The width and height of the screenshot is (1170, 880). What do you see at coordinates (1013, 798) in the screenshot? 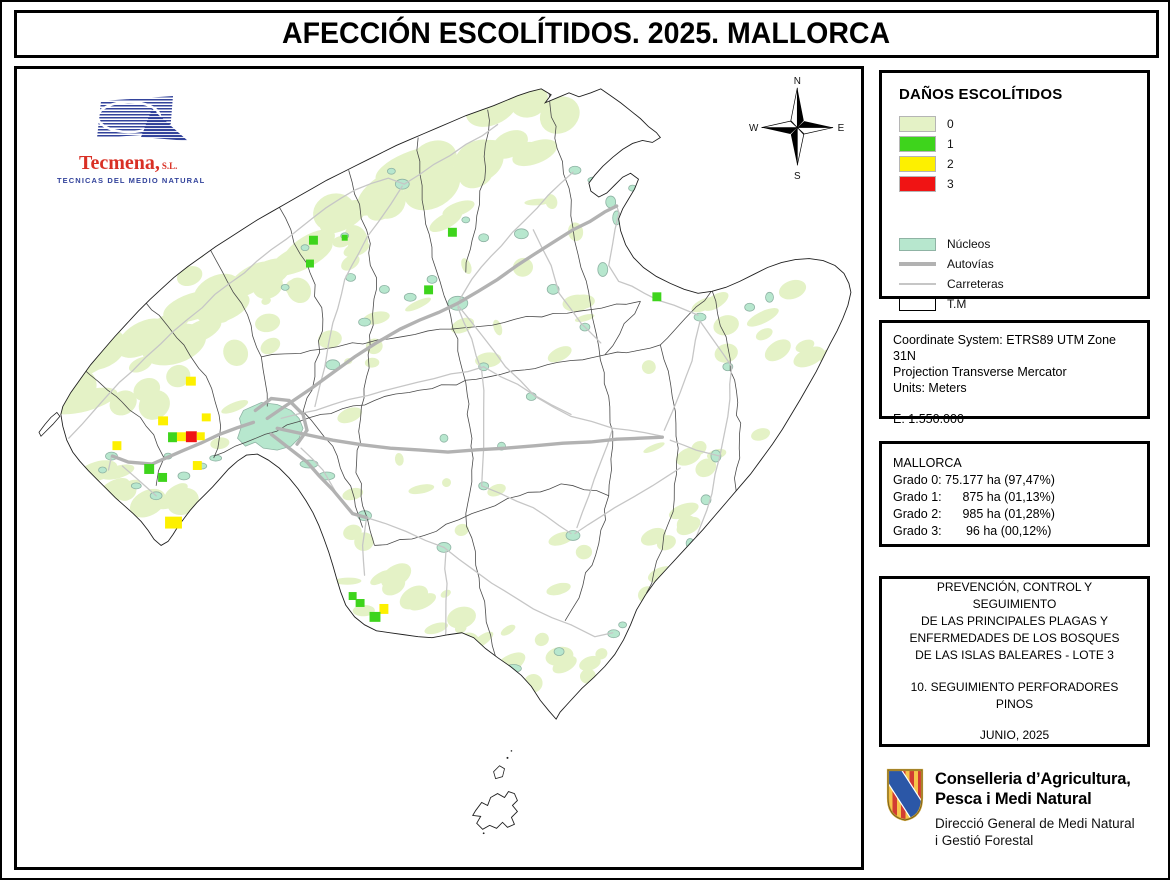
I see `org-name-line2: Pesca i Medi Natural` at bounding box center [1013, 798].